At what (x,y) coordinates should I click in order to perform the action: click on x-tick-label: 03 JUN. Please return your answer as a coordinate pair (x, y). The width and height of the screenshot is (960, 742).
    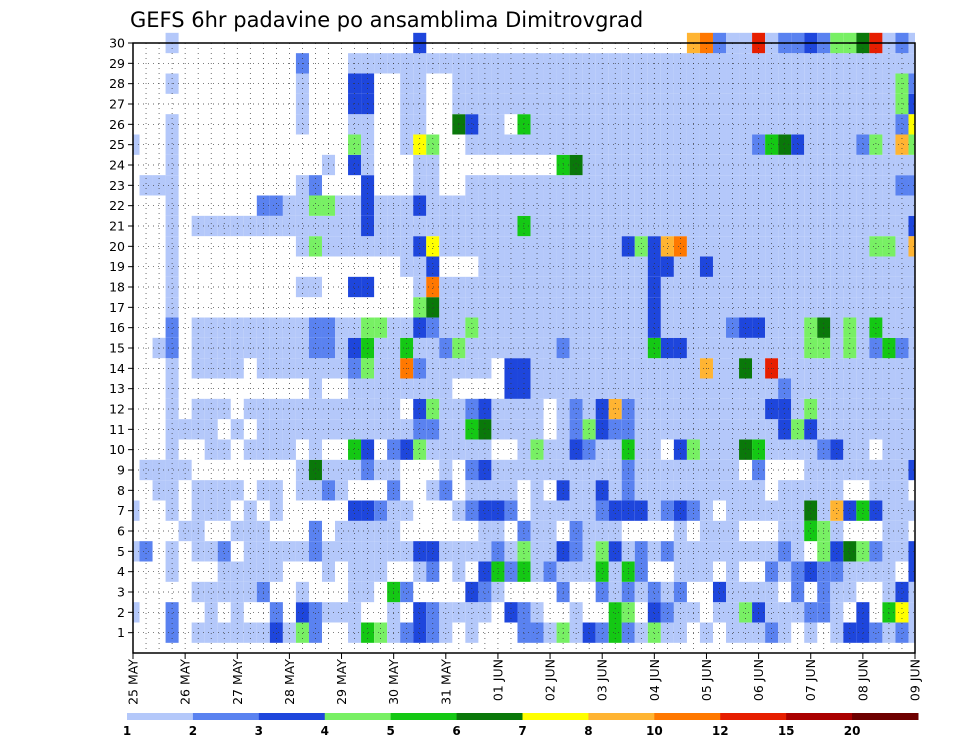
    Looking at the image, I should click on (602, 680).